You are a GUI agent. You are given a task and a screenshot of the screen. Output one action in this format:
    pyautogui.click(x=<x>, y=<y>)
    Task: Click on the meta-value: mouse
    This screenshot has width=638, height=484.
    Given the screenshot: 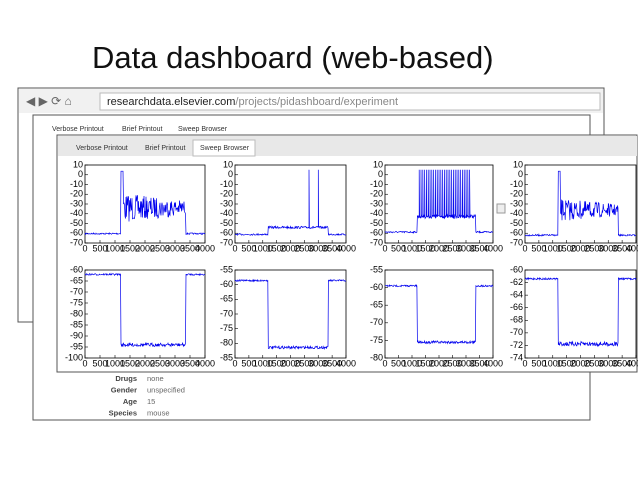 What is the action you would take?
    pyautogui.click(x=158, y=412)
    